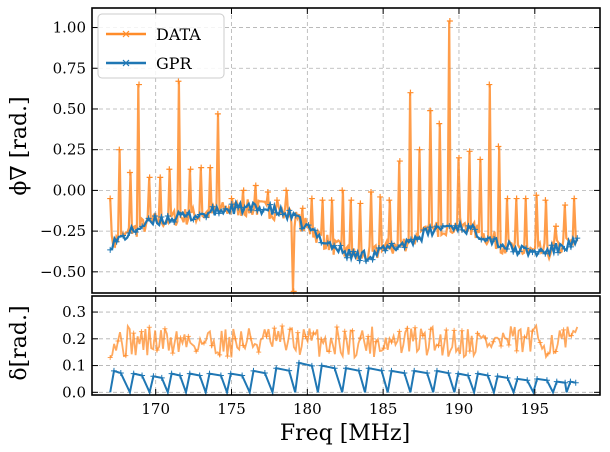 This screenshot has height=452, width=610. What do you see at coordinates (534, 409) in the screenshot?
I see `x-tick-label: 195` at bounding box center [534, 409].